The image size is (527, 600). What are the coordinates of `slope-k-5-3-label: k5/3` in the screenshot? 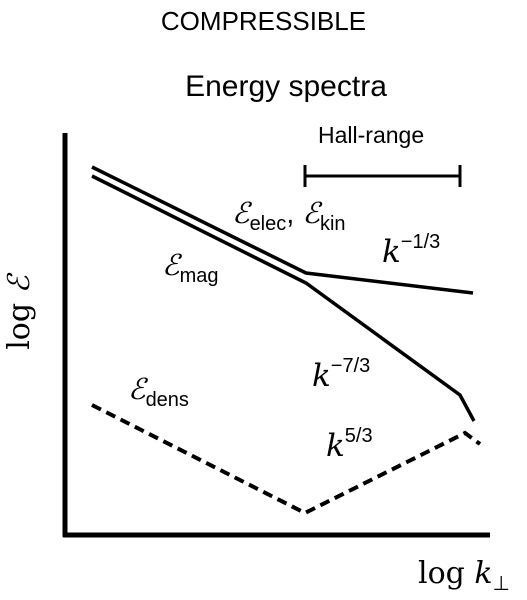 It's located at (349, 444).